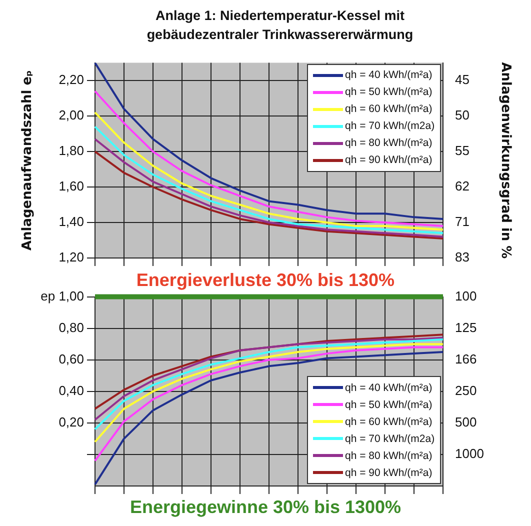 This screenshot has width=531, height=526. What do you see at coordinates (462, 222) in the screenshot?
I see `text: 71` at bounding box center [462, 222].